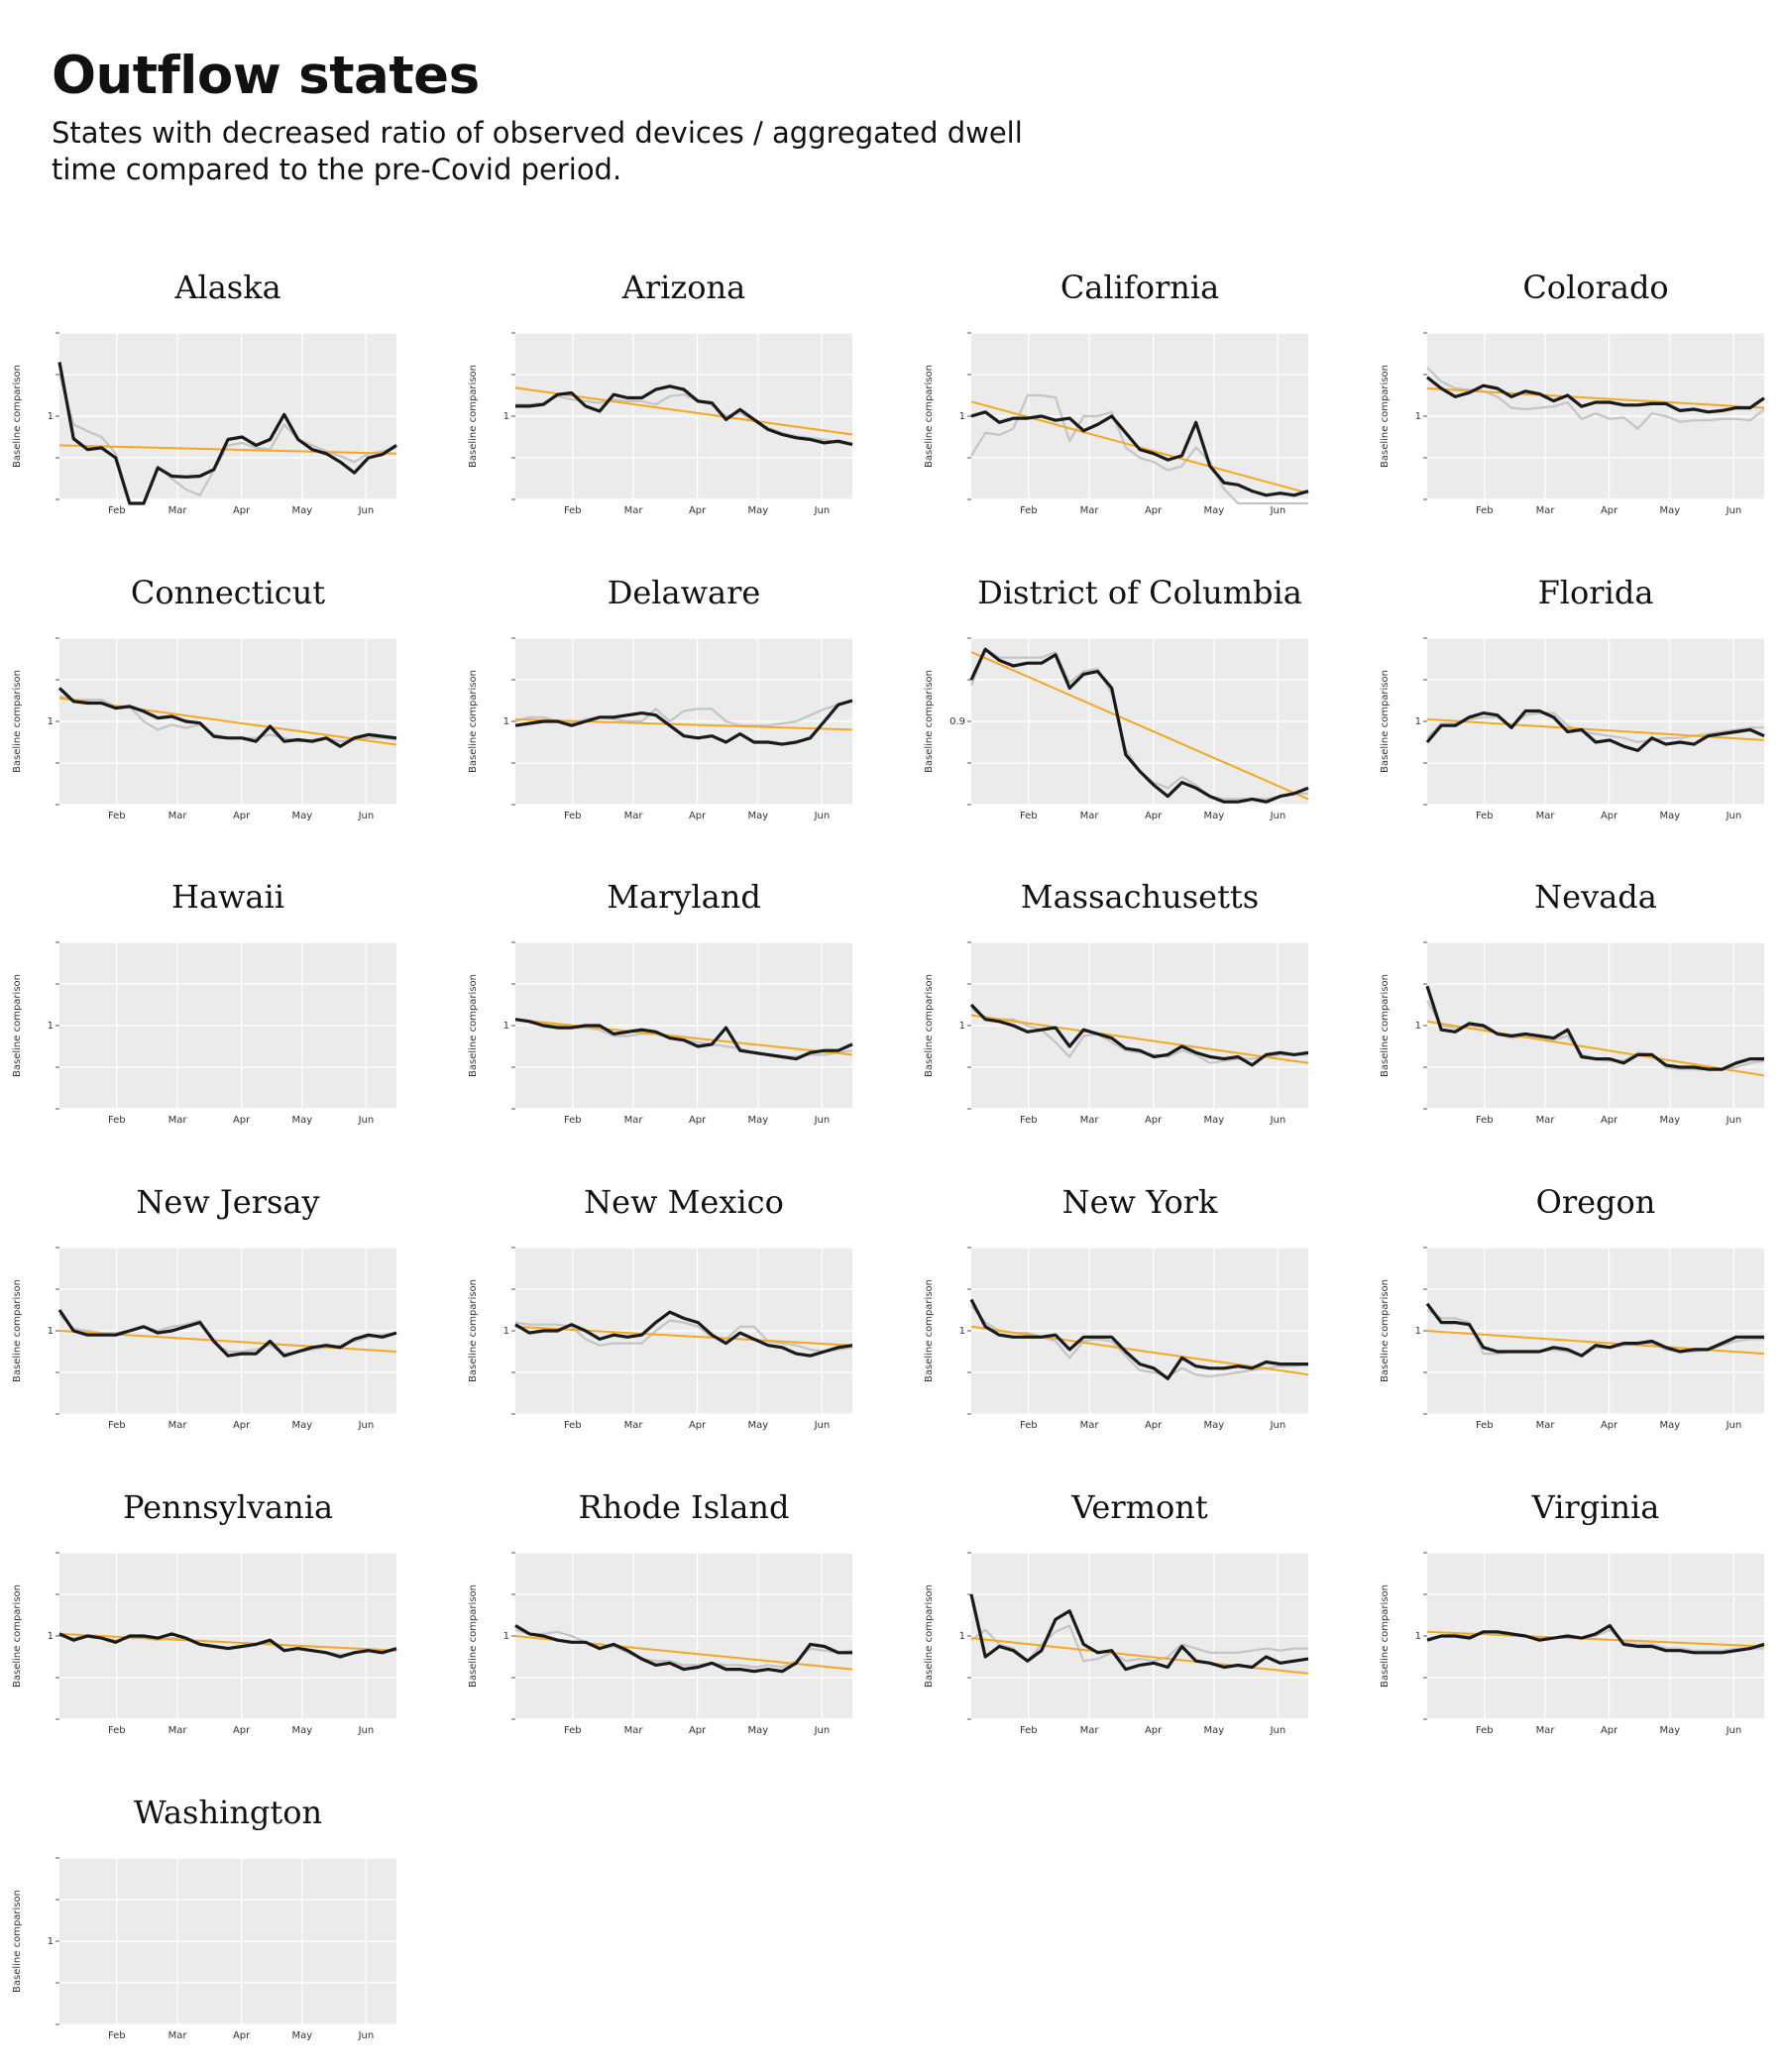  I want to click on chart-title: California, so click(1139, 287).